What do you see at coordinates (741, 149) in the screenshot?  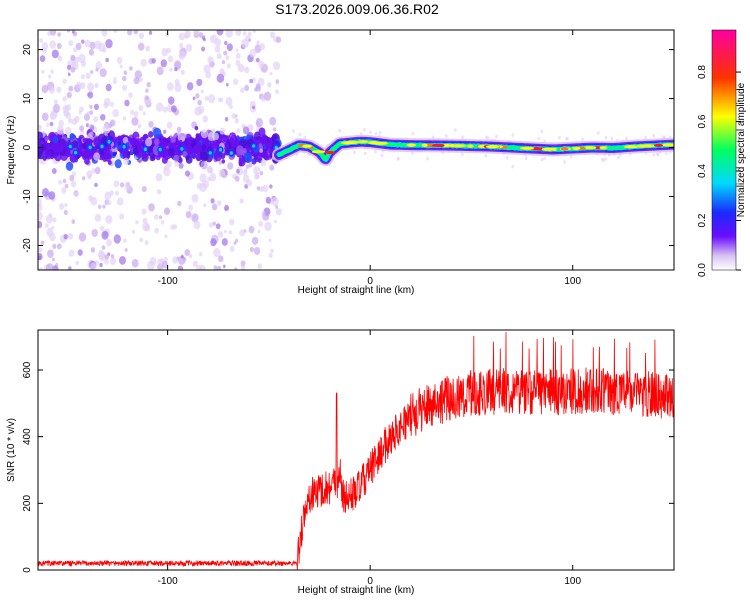 I see `colorbar-label: Normalized spectral amplitude` at bounding box center [741, 149].